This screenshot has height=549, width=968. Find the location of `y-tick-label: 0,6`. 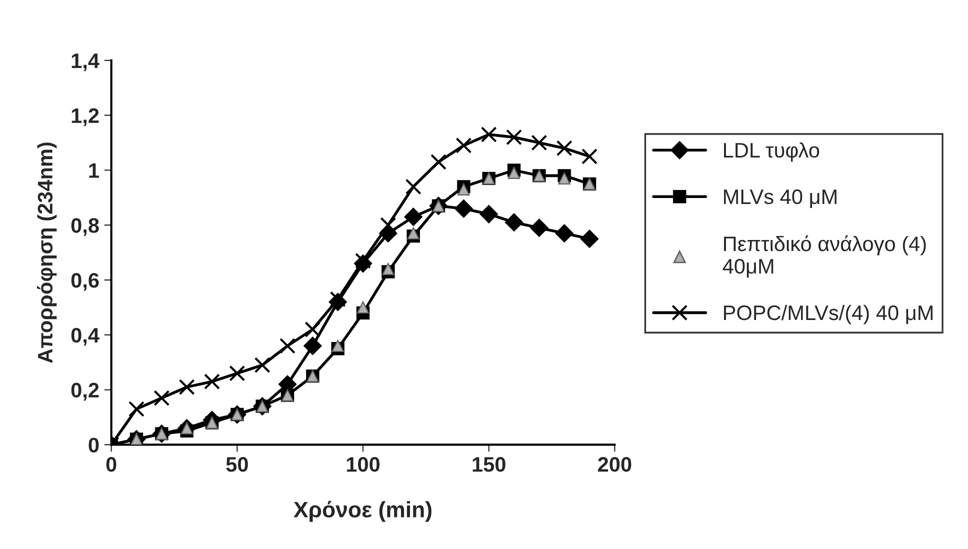

y-tick-label: 0,6 is located at coordinates (85, 281).